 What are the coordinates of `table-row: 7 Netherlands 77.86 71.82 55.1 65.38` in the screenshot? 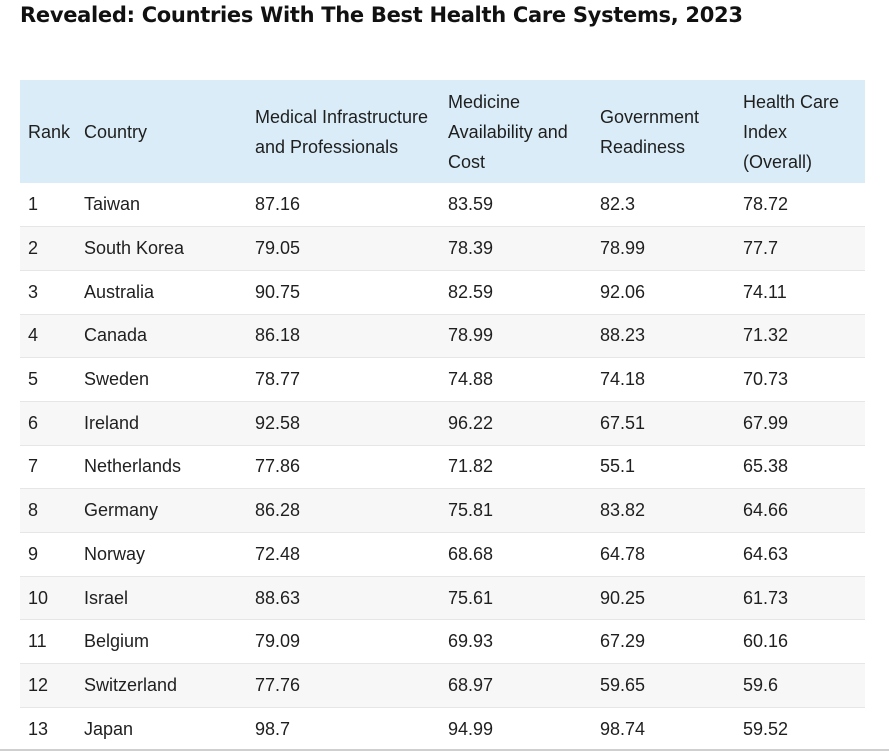 It's located at (442, 467).